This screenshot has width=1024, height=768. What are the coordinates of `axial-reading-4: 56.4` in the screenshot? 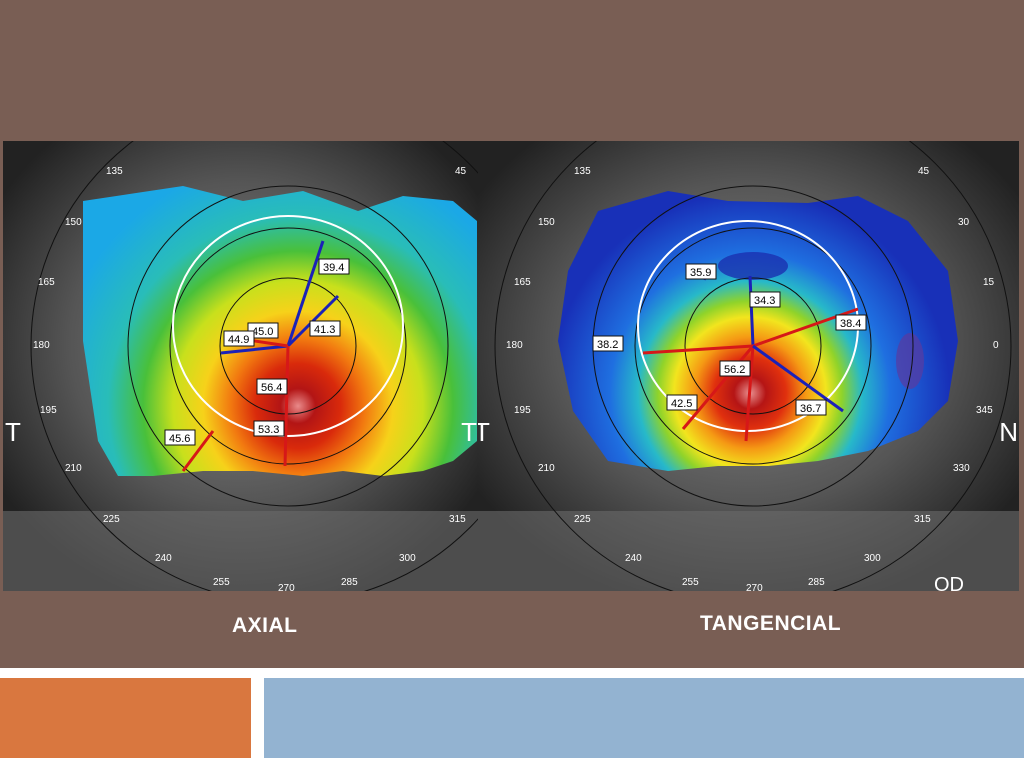 It's located at (272, 386).